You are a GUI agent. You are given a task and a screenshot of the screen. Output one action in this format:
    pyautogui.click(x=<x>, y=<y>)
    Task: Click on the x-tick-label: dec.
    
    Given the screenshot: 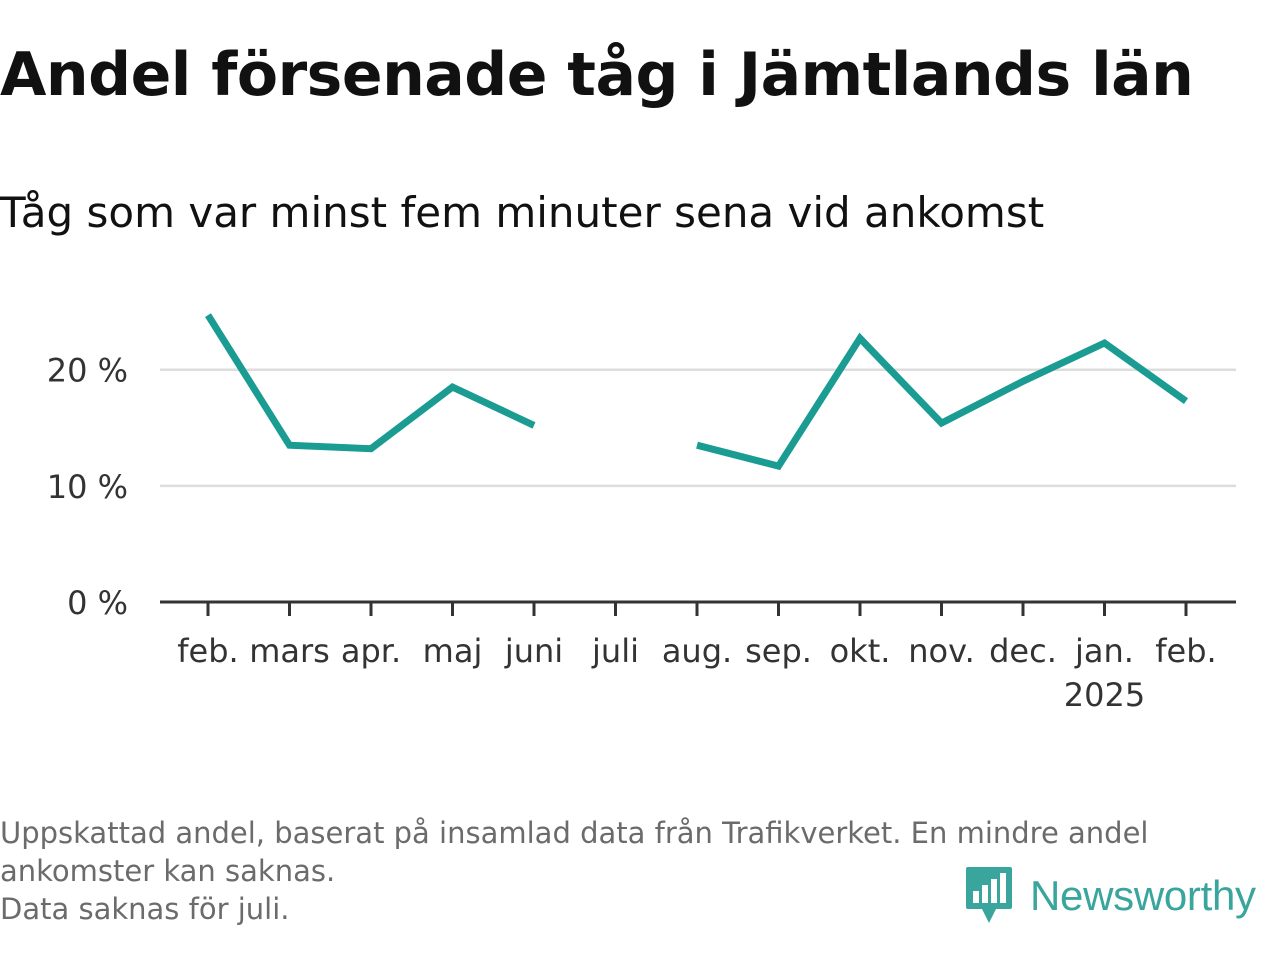 What is the action you would take?
    pyautogui.click(x=1023, y=651)
    